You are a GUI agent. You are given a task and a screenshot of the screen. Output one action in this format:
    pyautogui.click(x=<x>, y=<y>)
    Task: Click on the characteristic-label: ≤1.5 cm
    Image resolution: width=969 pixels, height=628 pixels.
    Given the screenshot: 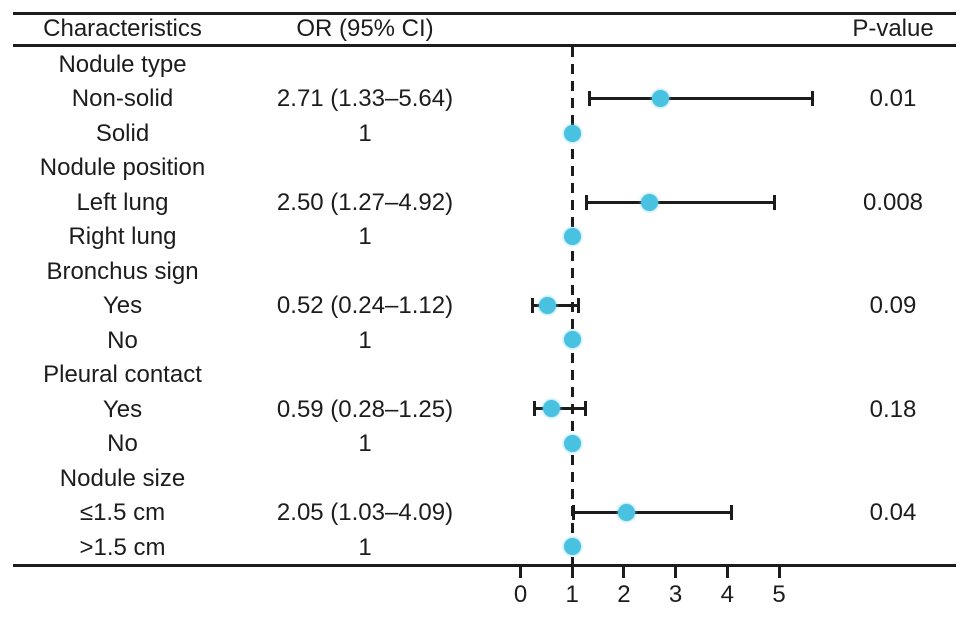 What is the action you would take?
    pyautogui.click(x=122, y=513)
    